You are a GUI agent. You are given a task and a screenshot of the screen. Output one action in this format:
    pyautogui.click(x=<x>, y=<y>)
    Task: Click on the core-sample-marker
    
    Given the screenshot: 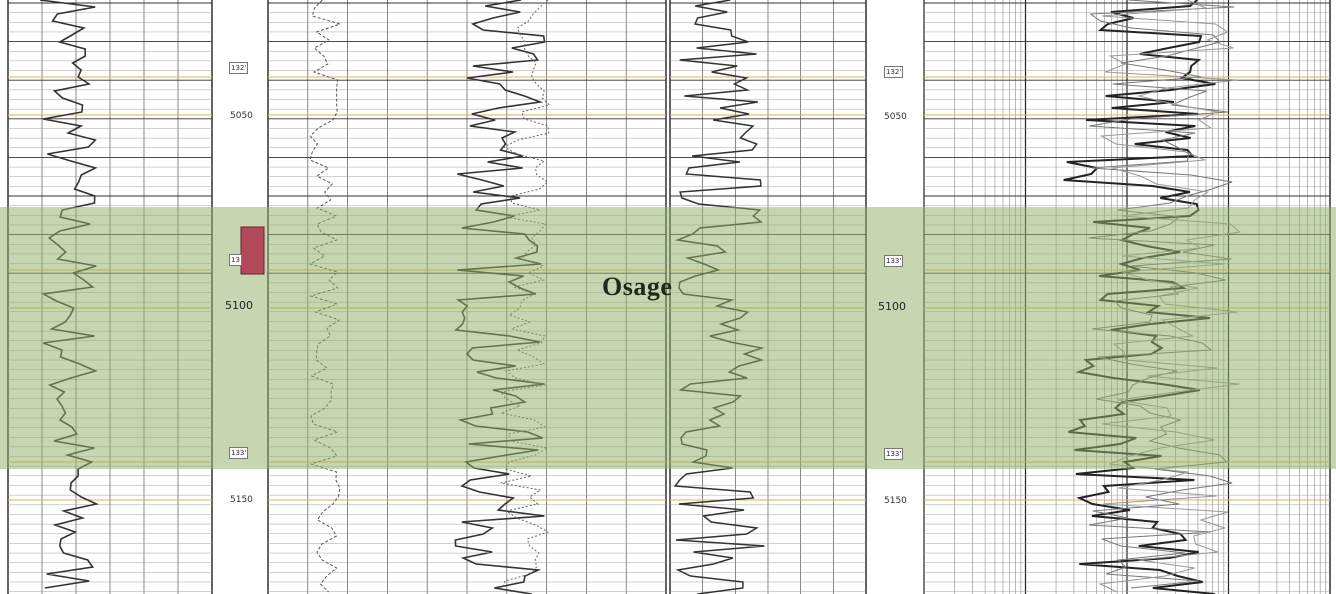 What is the action you would take?
    pyautogui.click(x=252, y=250)
    